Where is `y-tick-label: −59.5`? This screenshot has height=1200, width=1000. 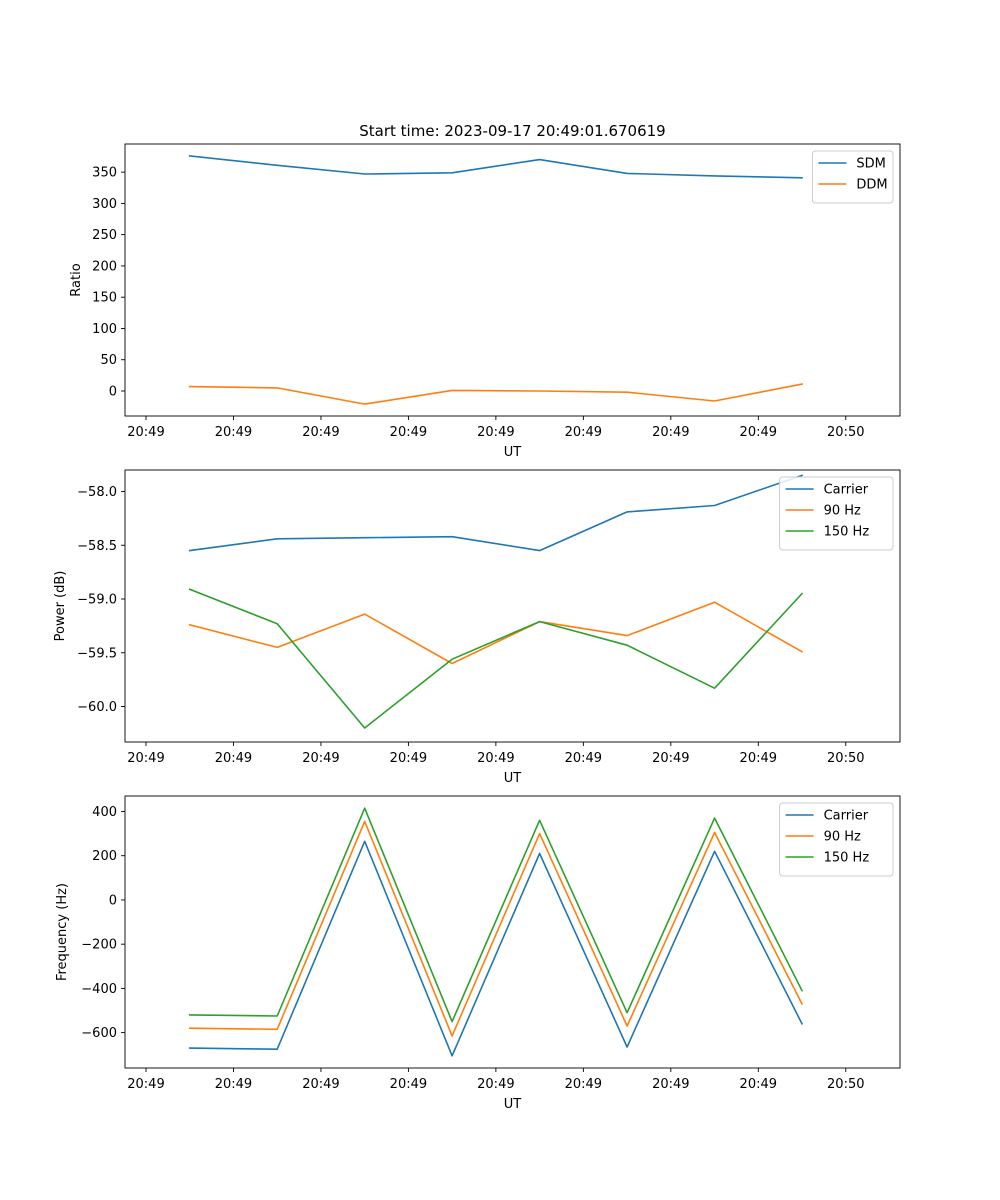
y-tick-label: −59.5 is located at coordinates (97, 653).